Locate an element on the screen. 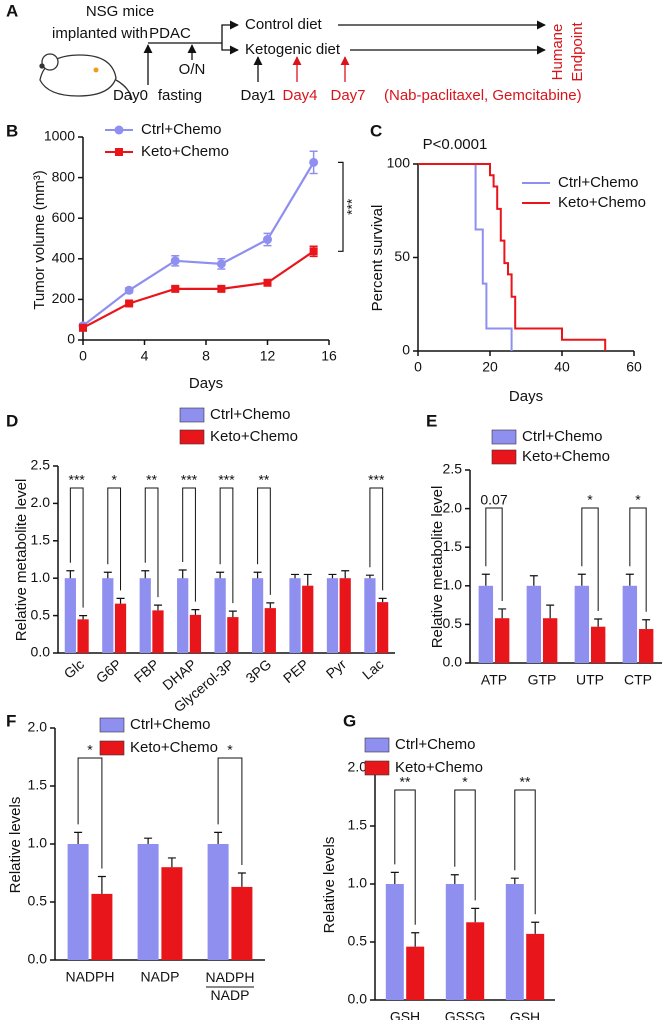  panel-letter: C is located at coordinates (376, 130).